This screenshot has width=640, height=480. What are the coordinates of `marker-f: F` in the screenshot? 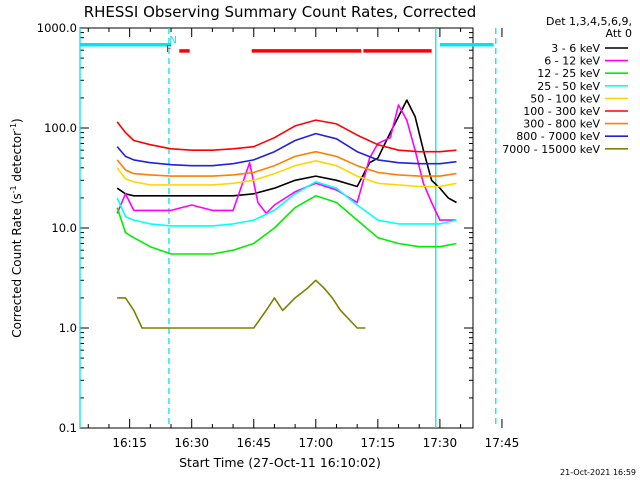 It's located at (169, 49).